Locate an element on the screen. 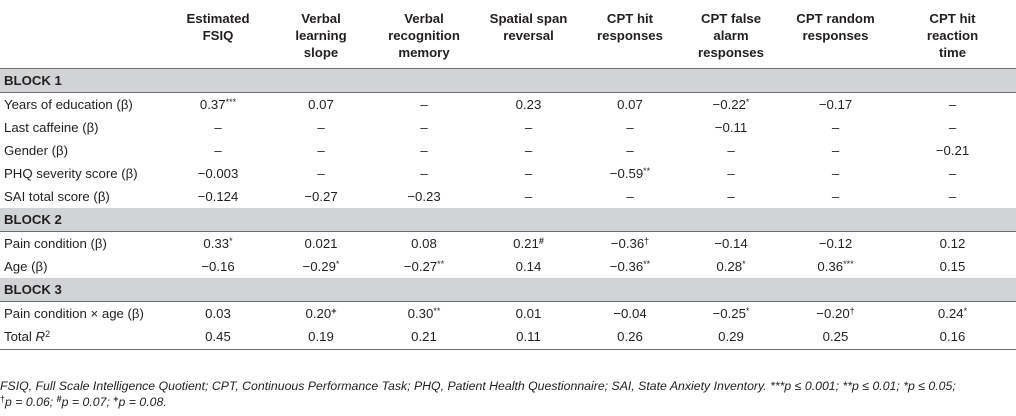 The height and width of the screenshot is (416, 1016). block-header-row: BLOCK 3 is located at coordinates (508, 289).